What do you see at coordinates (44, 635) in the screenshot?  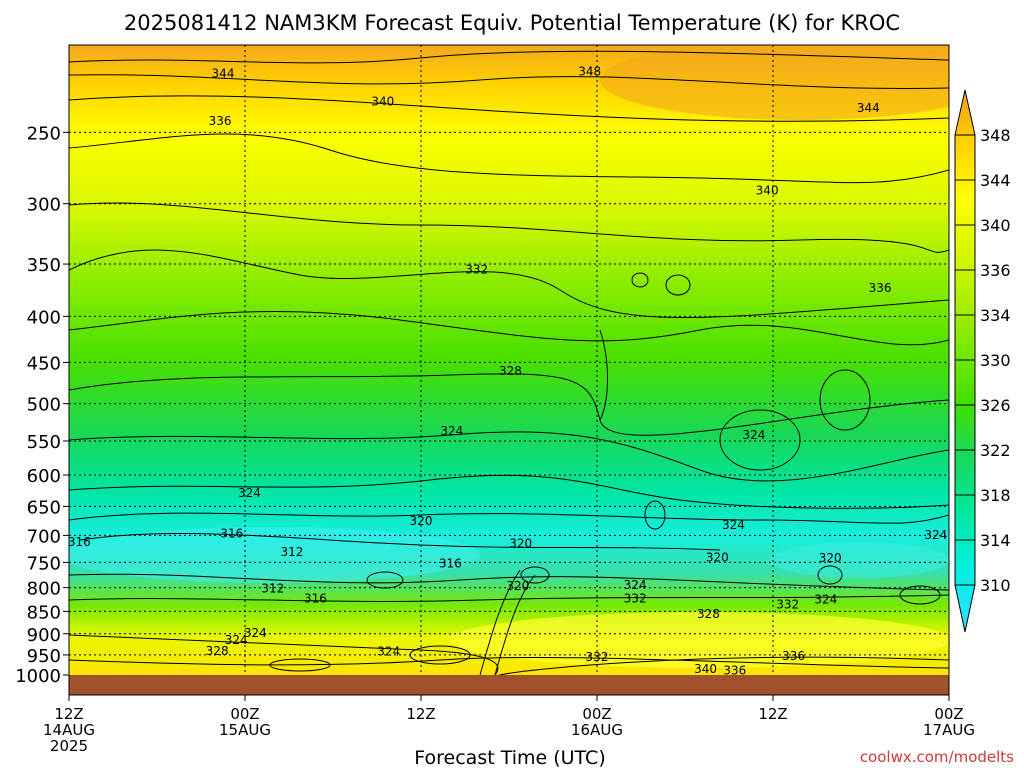 I see `y-tick-label: 900` at bounding box center [44, 635].